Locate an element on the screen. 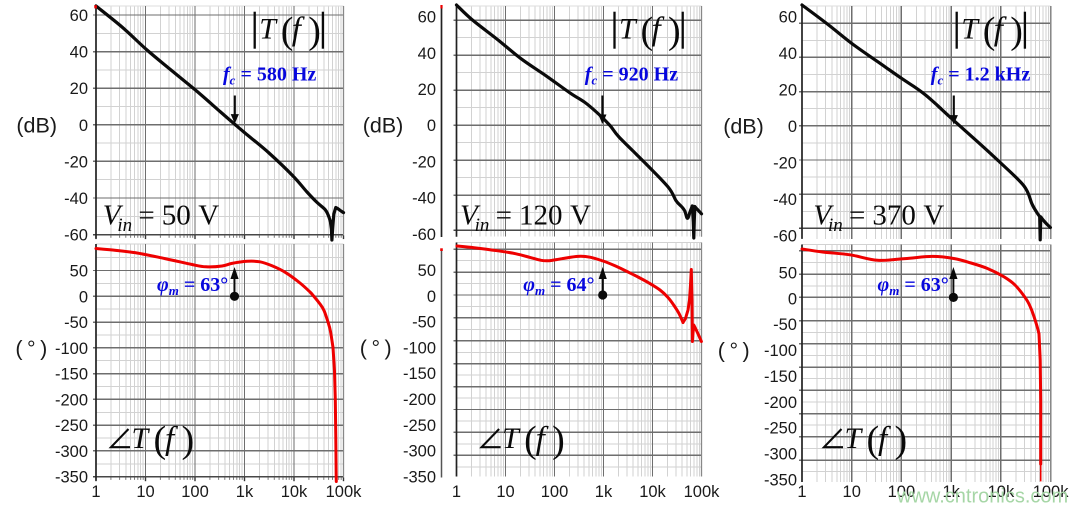 The image size is (1080, 511). svg-text: 370 is located at coordinates (894, 216).